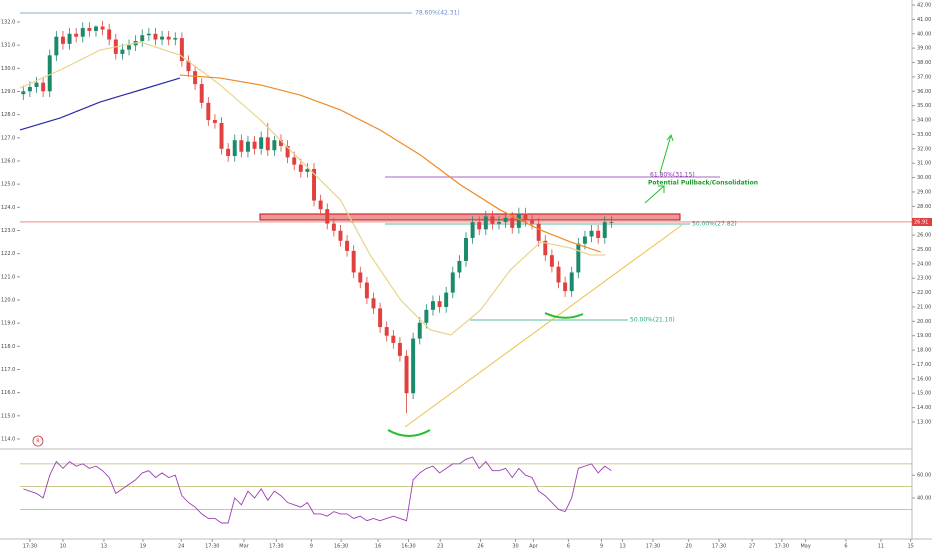 The height and width of the screenshot is (550, 932). What do you see at coordinates (8, 161) in the screenshot?
I see `y-tick-label: 126.0` at bounding box center [8, 161].